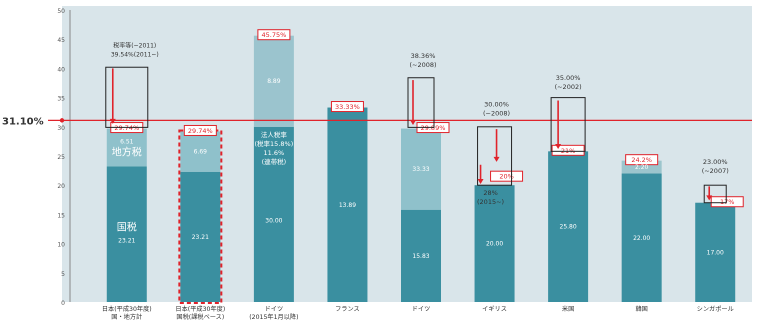  I want to click on segment-word-label: 地方税, so click(127, 152).